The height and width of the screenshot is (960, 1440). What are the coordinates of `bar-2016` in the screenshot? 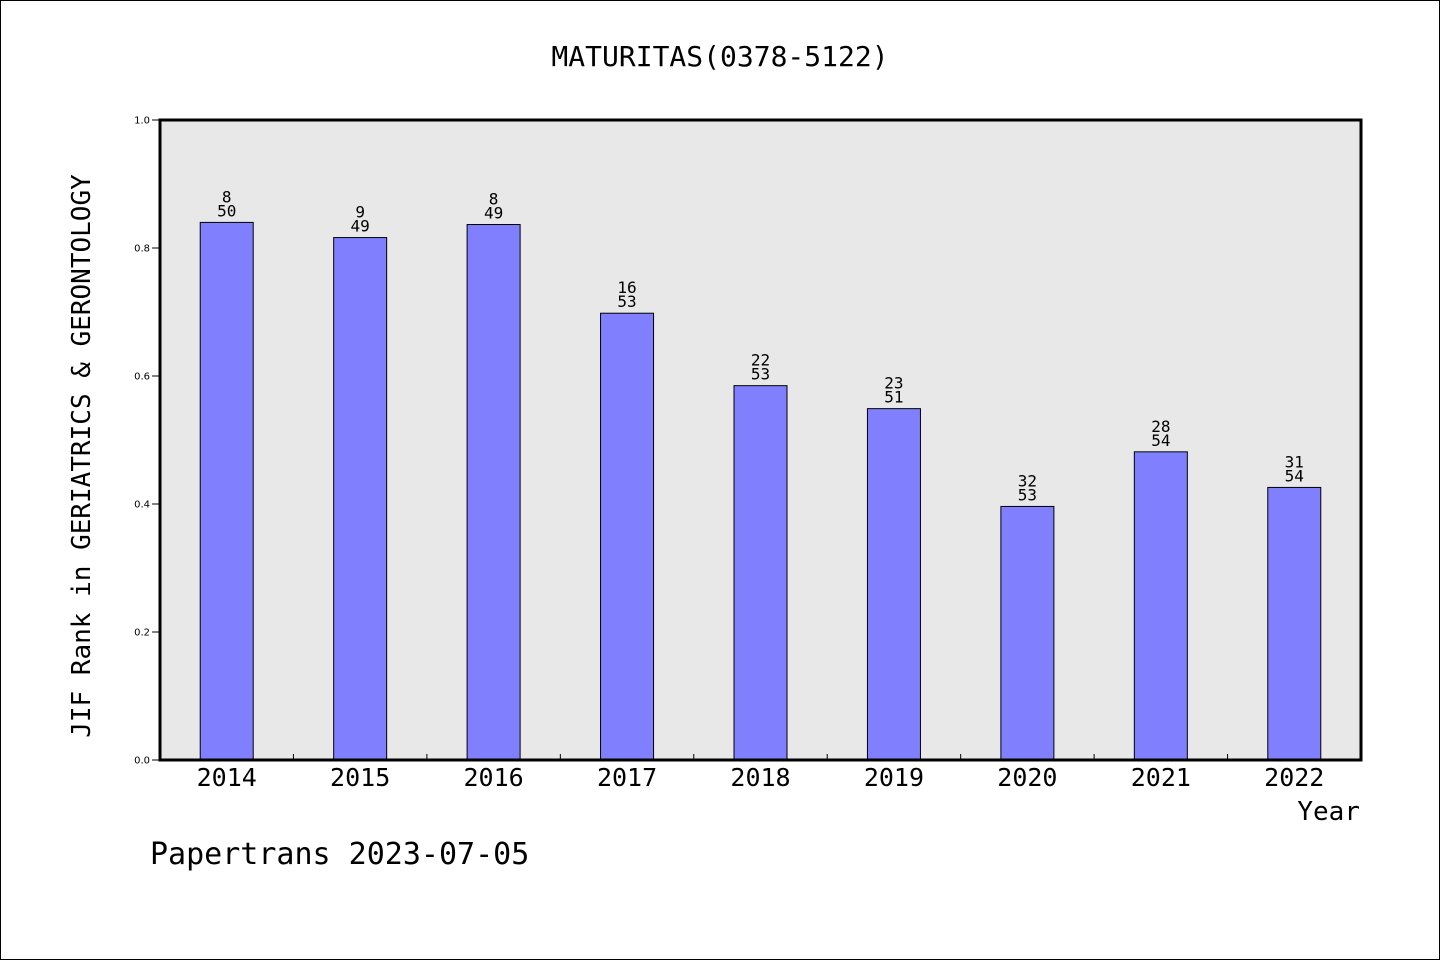 It's located at (493, 492).